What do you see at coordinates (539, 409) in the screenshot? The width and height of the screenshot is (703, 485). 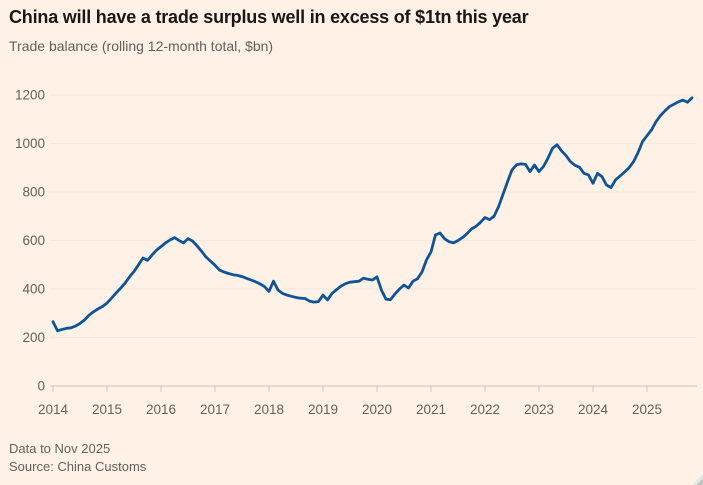 I see `x-axis-label-2023: 2023` at bounding box center [539, 409].